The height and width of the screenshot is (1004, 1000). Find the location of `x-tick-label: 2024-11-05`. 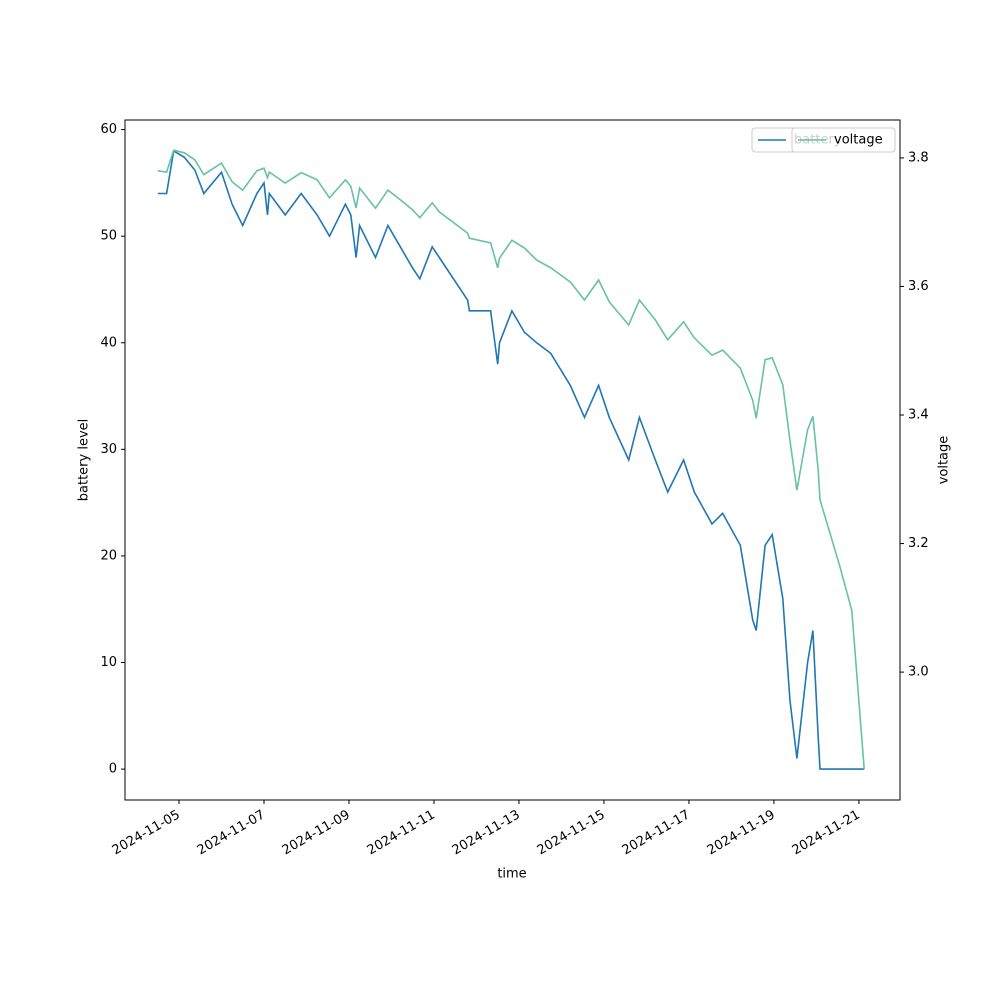

x-tick-label: 2024-11-05 is located at coordinates (146, 833).